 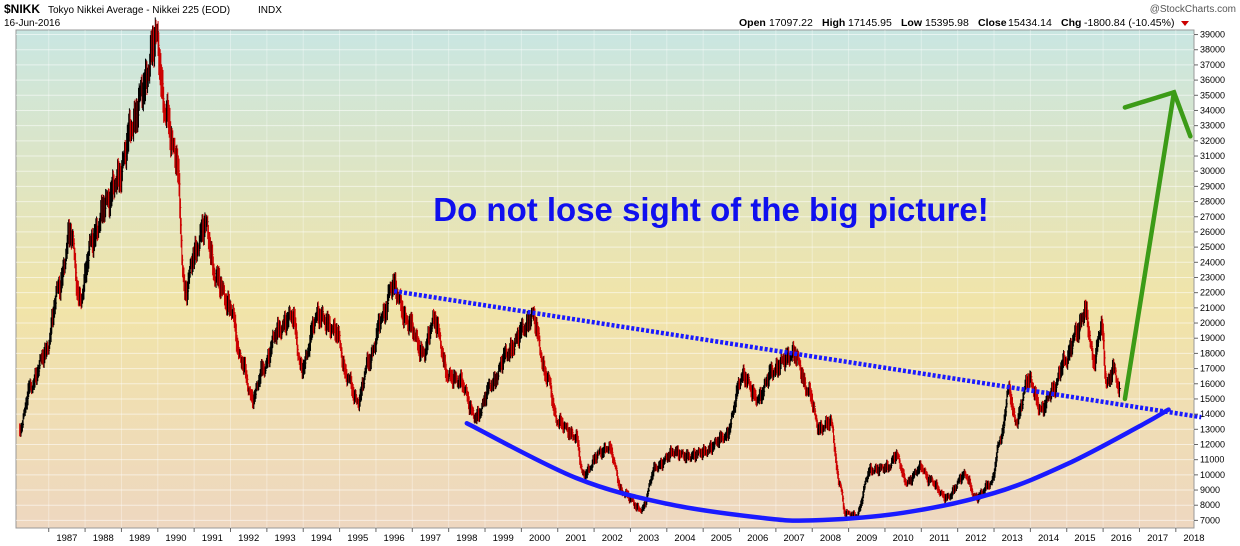 What do you see at coordinates (394, 538) in the screenshot?
I see `x-tick-label: 1996` at bounding box center [394, 538].